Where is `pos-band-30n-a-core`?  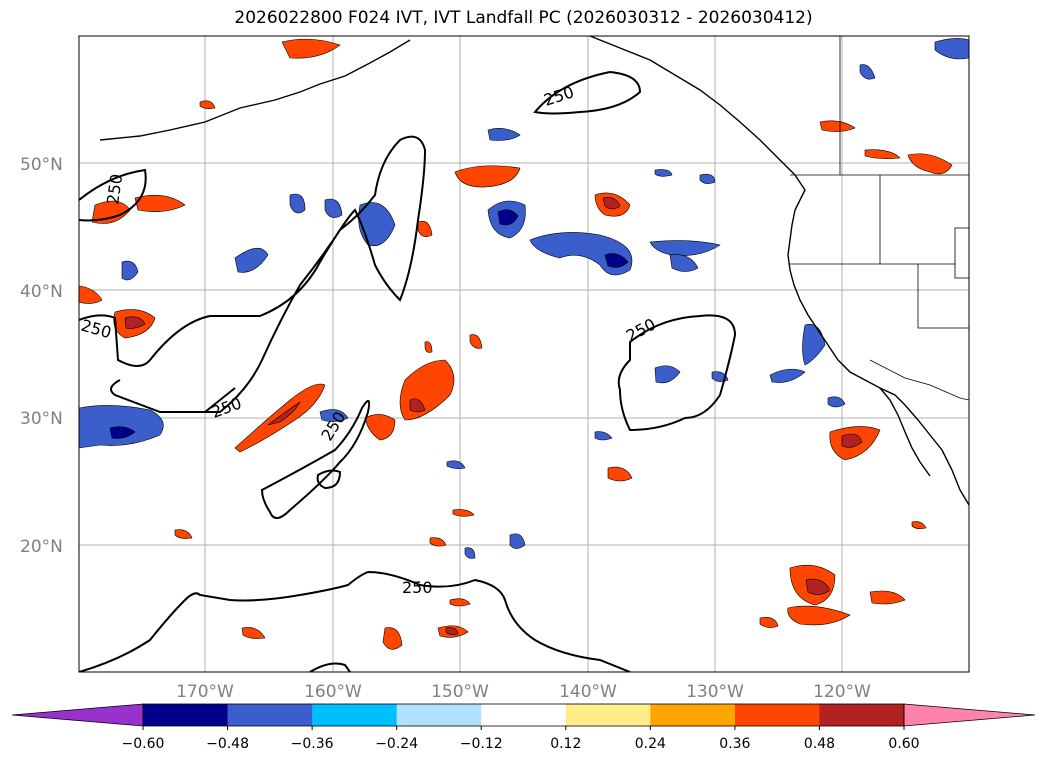 pos-band-30n-a-core is located at coordinates (284, 413).